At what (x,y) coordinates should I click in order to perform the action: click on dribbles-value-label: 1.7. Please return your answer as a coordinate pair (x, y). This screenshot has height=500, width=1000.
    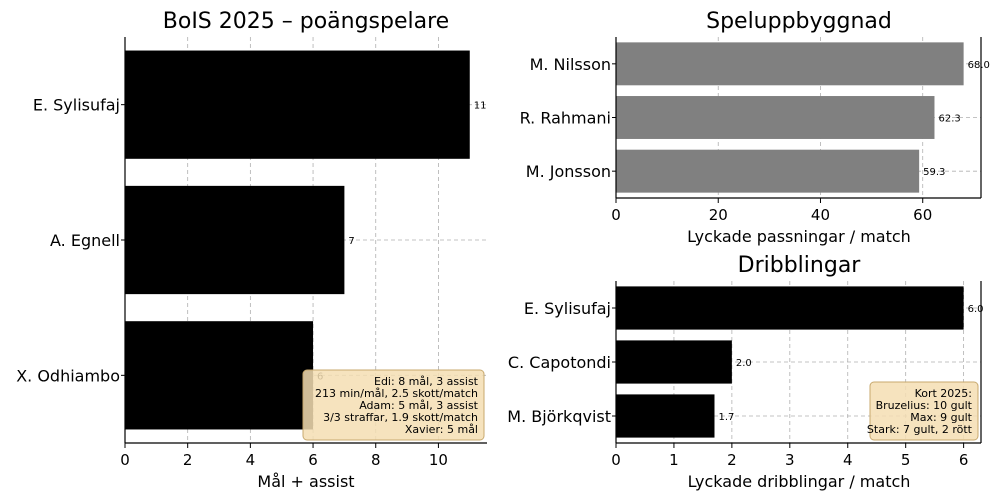
    Looking at the image, I should click on (726, 417).